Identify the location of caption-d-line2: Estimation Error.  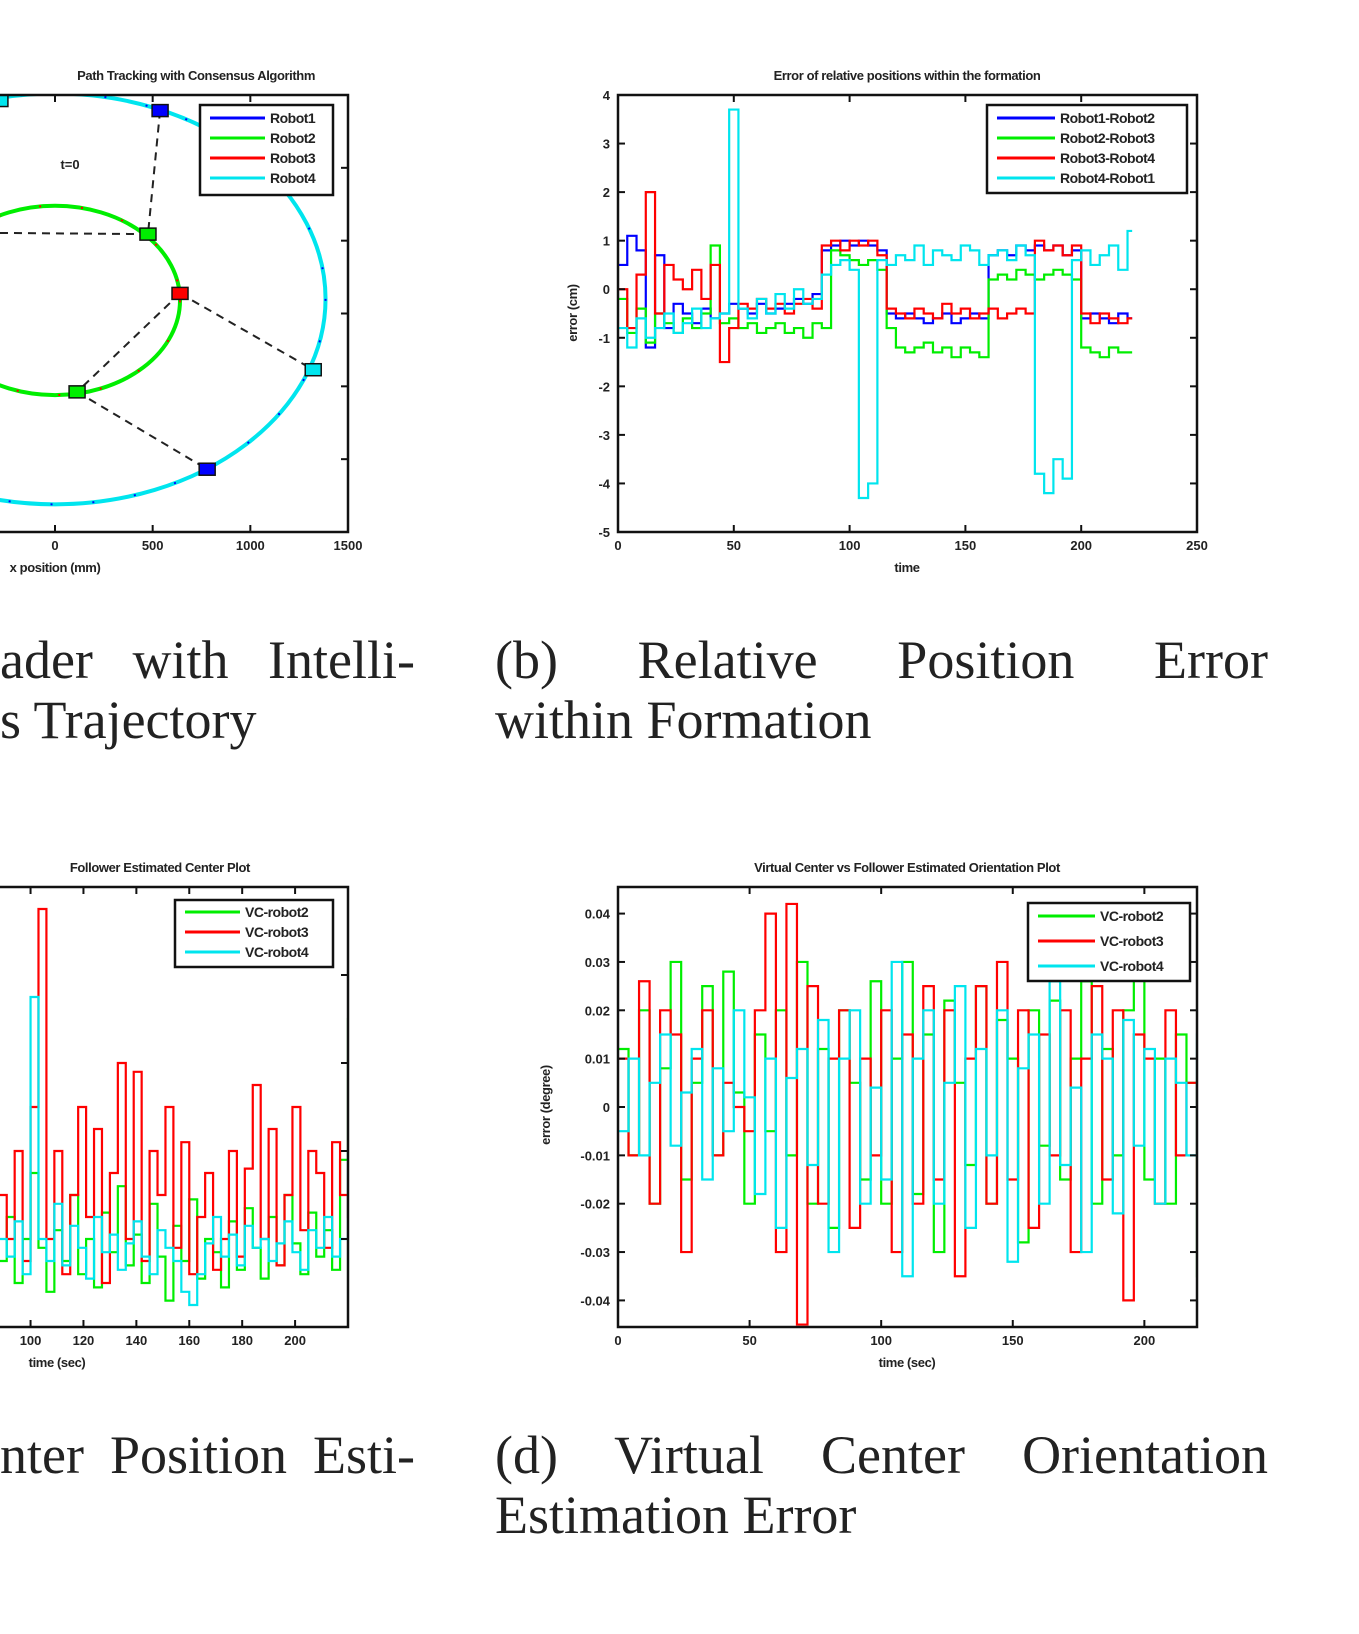
(676, 1515).